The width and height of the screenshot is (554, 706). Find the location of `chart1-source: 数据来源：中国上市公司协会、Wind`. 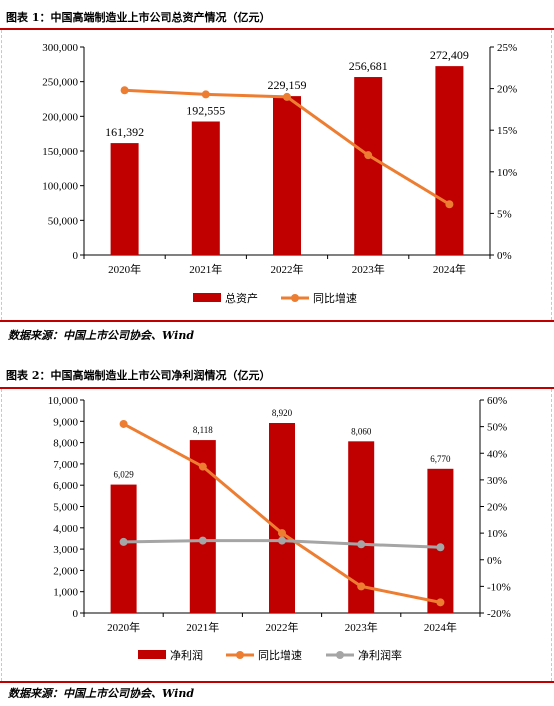

chart1-source: 数据来源：中国上市公司协会、Wind is located at coordinates (101, 335).